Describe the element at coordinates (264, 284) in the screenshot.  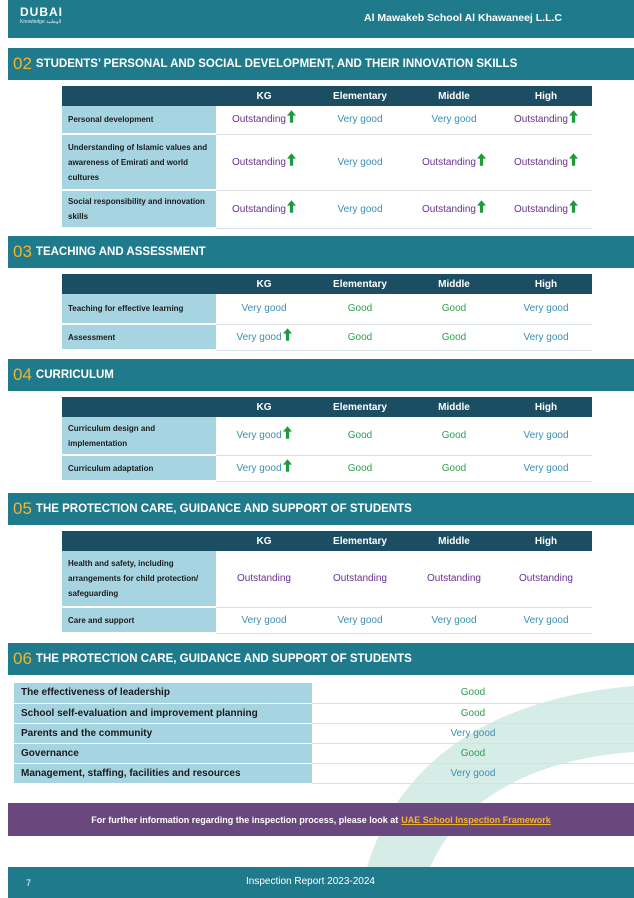
I see `column-header: KG` at that location.